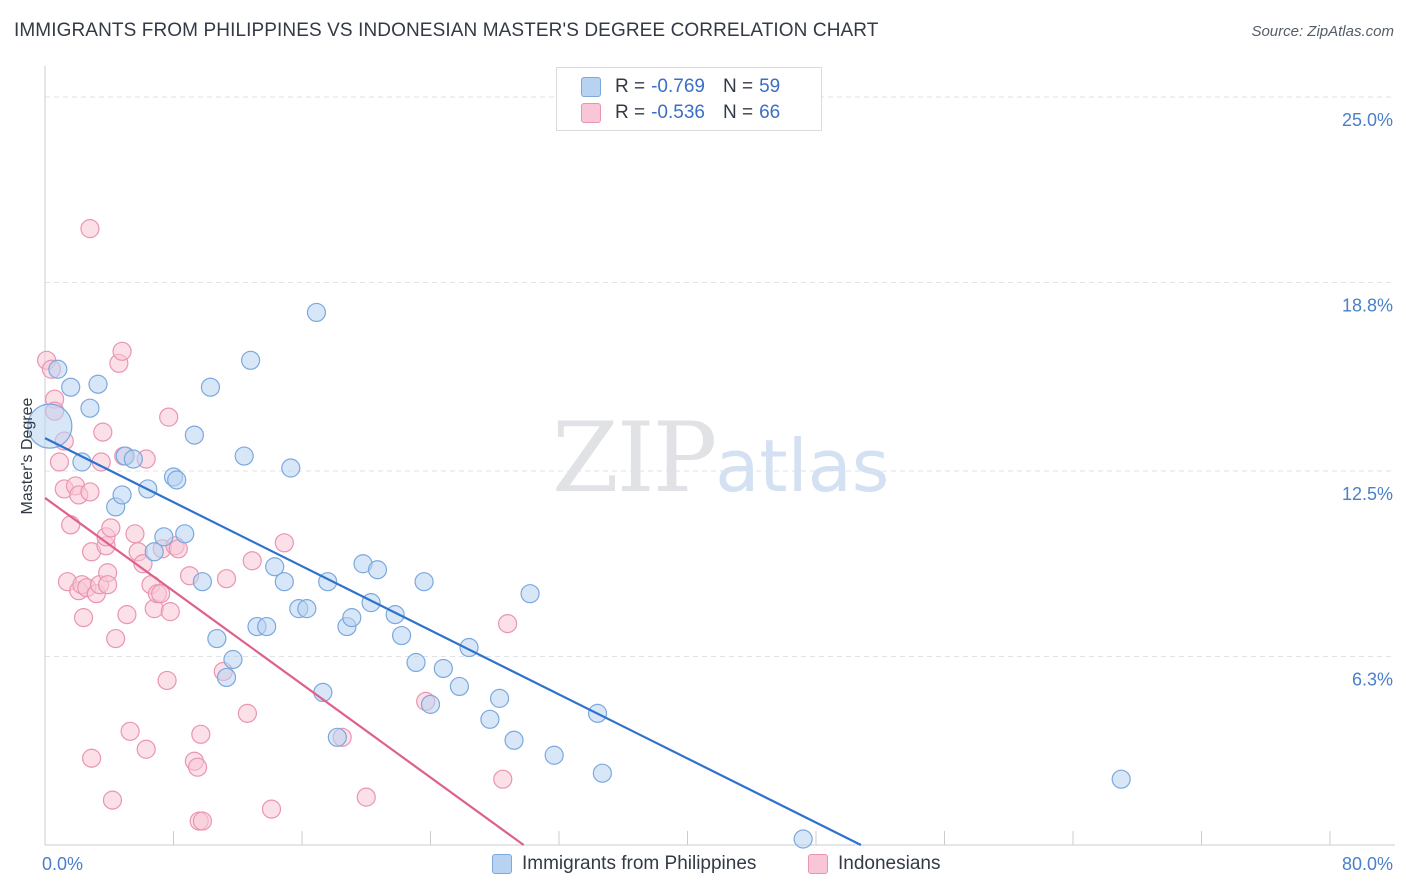  I want to click on legend-swatch-philippines, so click(502, 864).